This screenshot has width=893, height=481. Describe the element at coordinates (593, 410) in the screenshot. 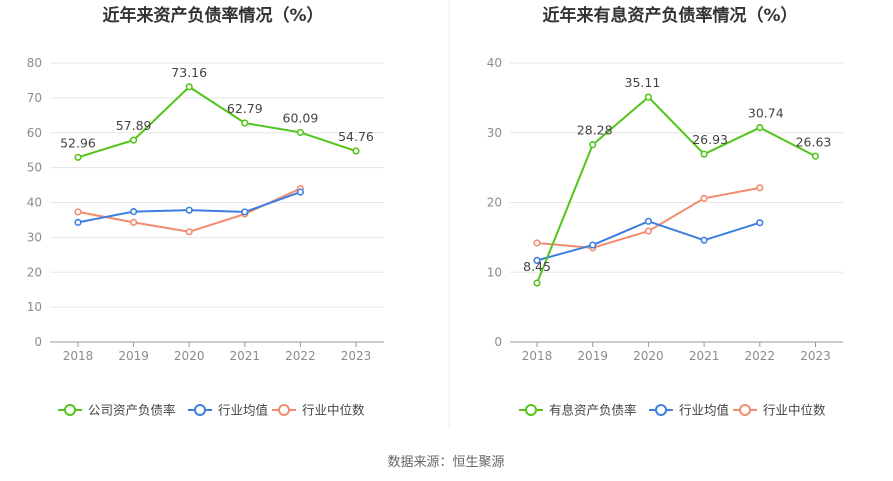

I see `legend-label: 有息资产负债率` at that location.